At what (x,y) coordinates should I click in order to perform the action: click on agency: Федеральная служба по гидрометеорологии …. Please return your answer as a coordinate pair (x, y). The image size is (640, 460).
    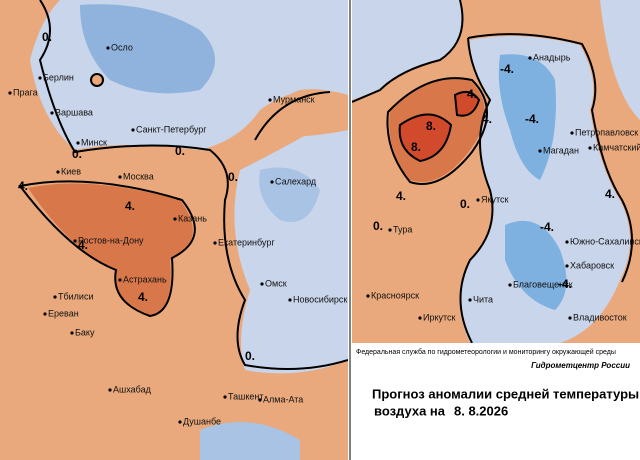
    Looking at the image, I should click on (486, 352).